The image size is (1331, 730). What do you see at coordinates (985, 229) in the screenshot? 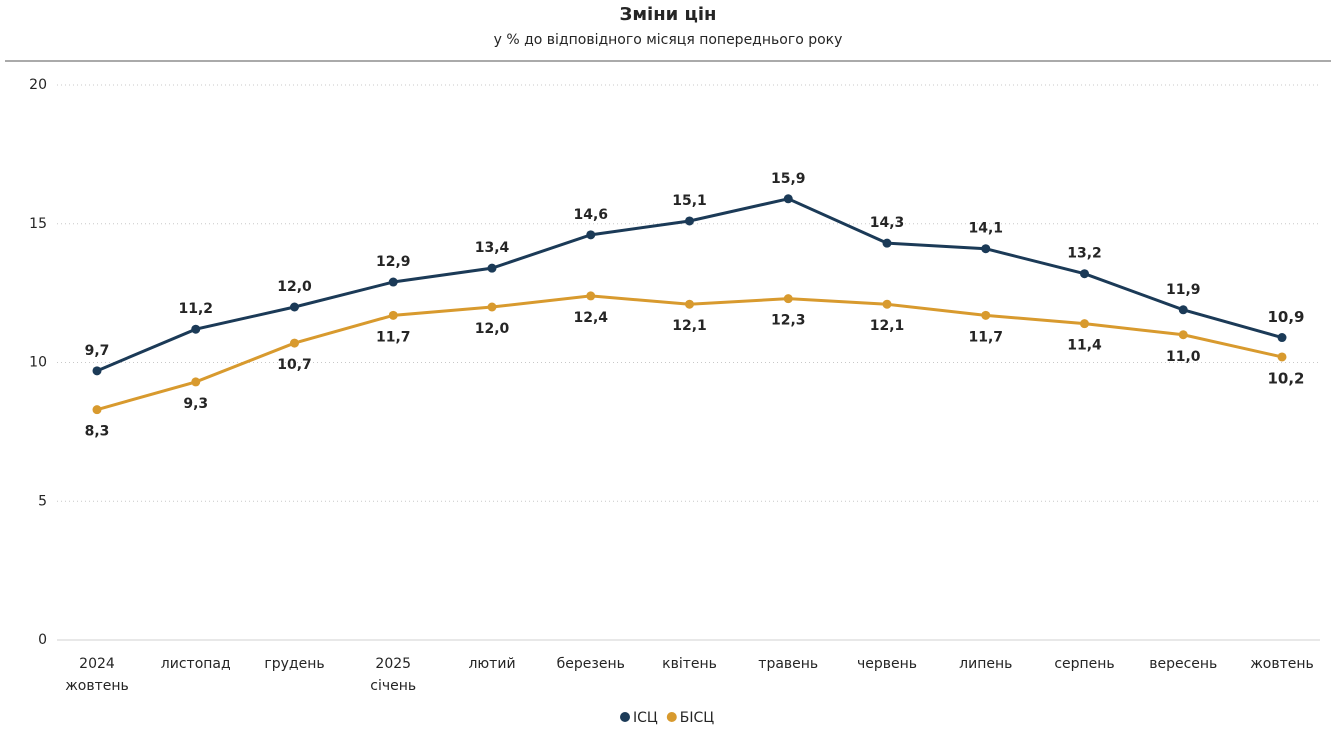
I see `data-label: 14,1` at bounding box center [985, 229].